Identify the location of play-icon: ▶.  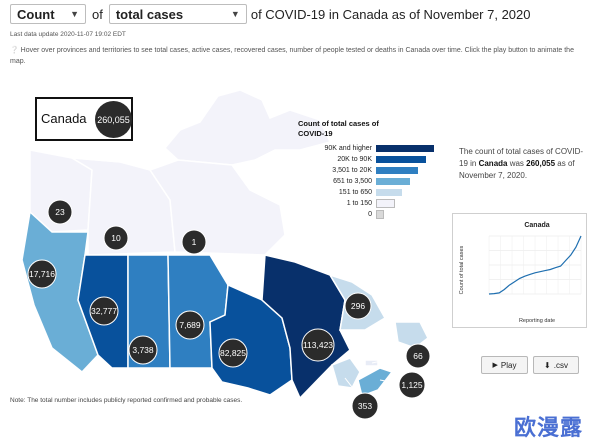
(495, 365).